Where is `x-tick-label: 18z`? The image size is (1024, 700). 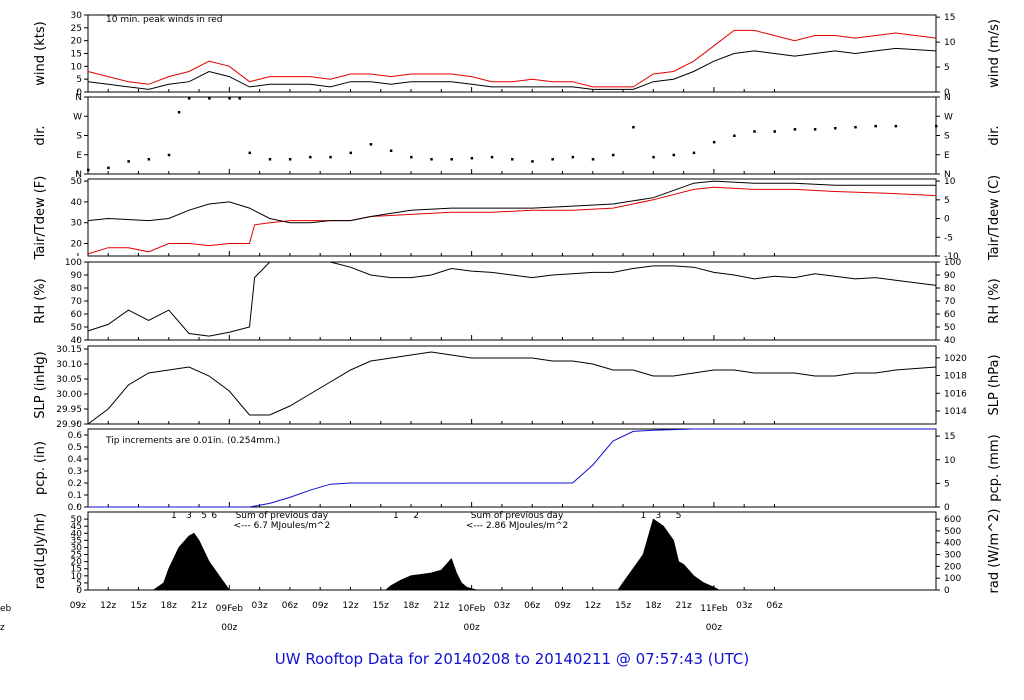
x-tick-label: 18z is located at coordinates (653, 606).